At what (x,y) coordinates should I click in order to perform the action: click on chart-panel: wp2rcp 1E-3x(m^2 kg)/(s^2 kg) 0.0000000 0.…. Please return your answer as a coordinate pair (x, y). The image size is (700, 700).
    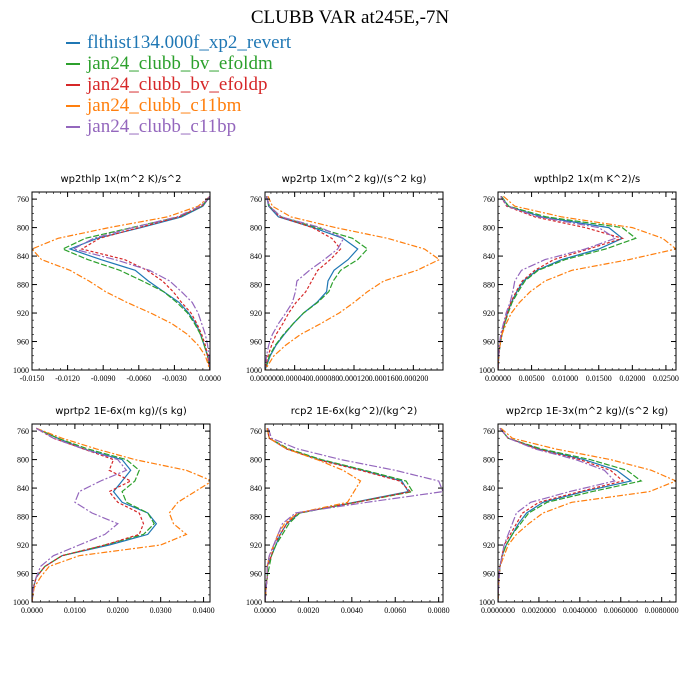
    Looking at the image, I should click on (579, 510).